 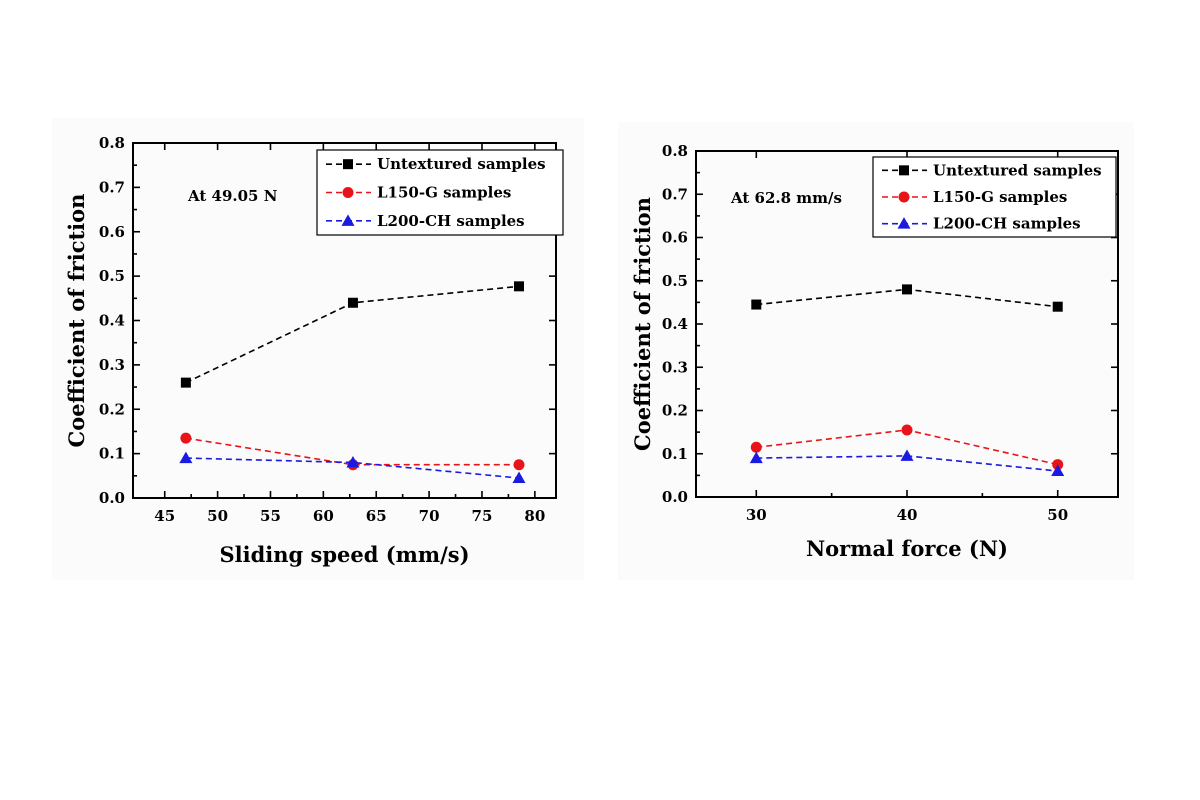 I want to click on x-axis-title: Sliding speed (mm/s), so click(x=344, y=554).